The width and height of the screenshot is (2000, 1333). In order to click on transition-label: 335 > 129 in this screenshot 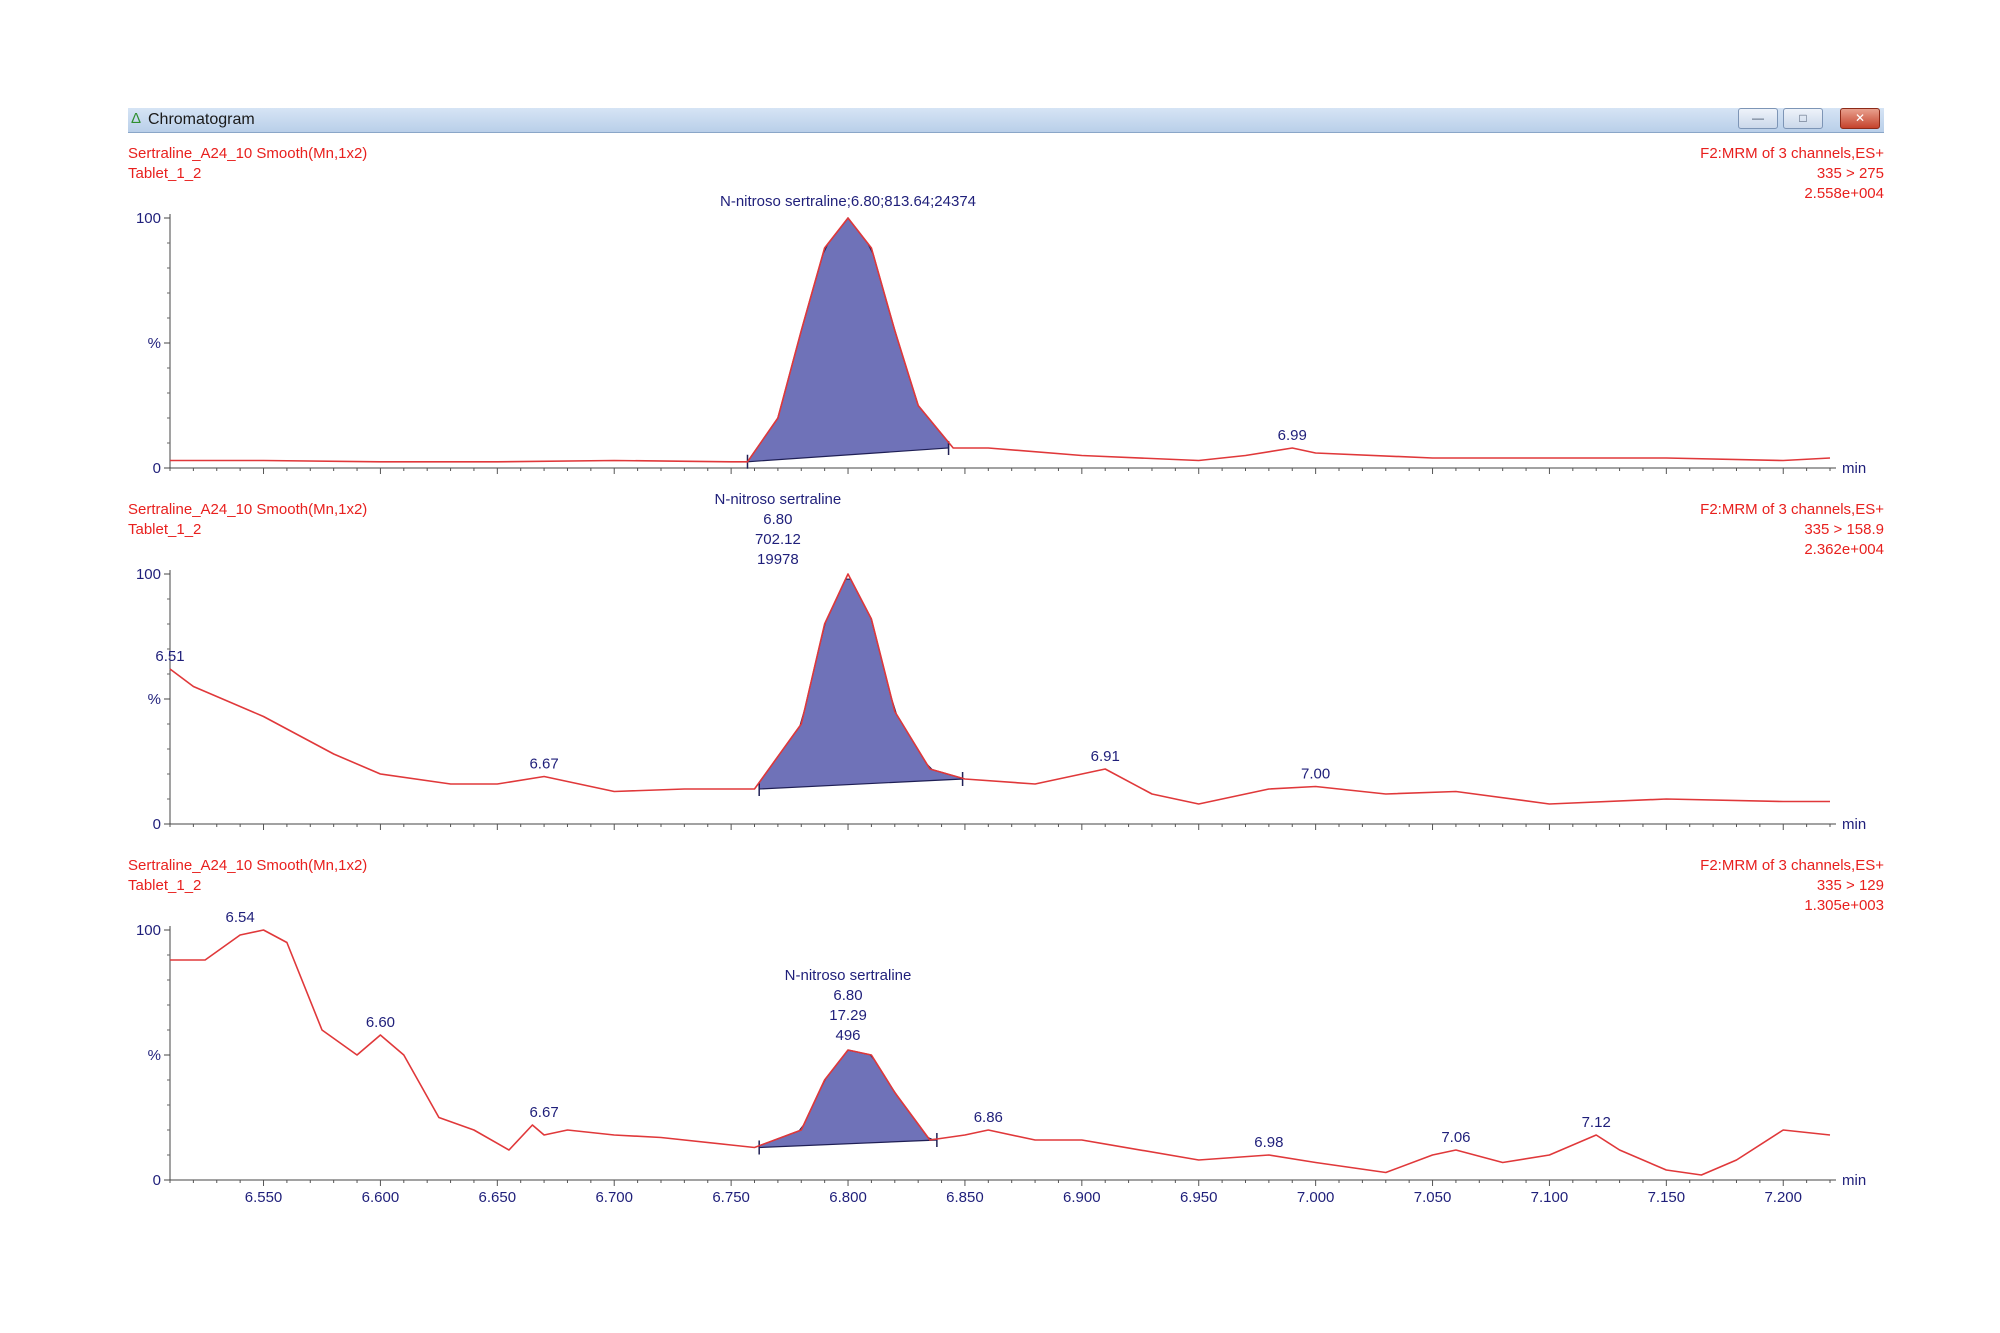, I will do `click(1850, 885)`.